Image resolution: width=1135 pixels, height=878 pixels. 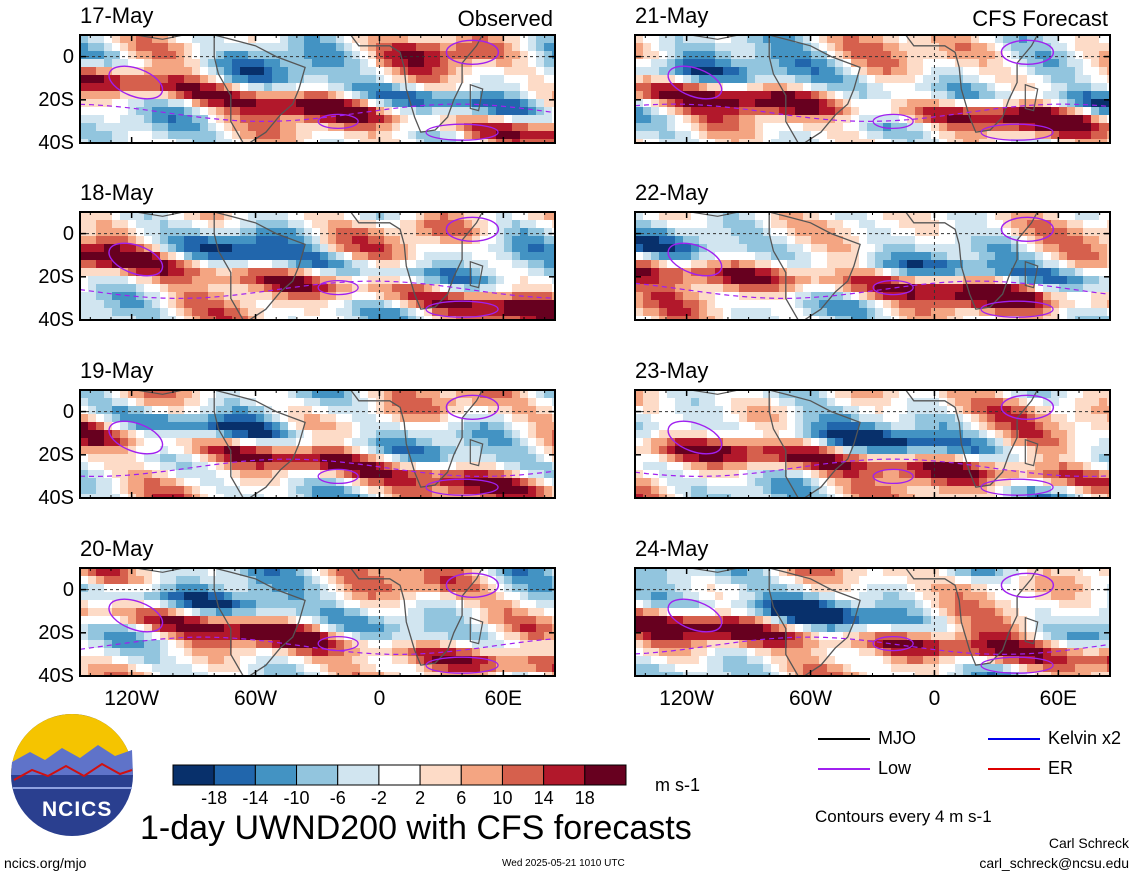 What do you see at coordinates (872, 622) in the screenshot?
I see `panel-24-May` at bounding box center [872, 622].